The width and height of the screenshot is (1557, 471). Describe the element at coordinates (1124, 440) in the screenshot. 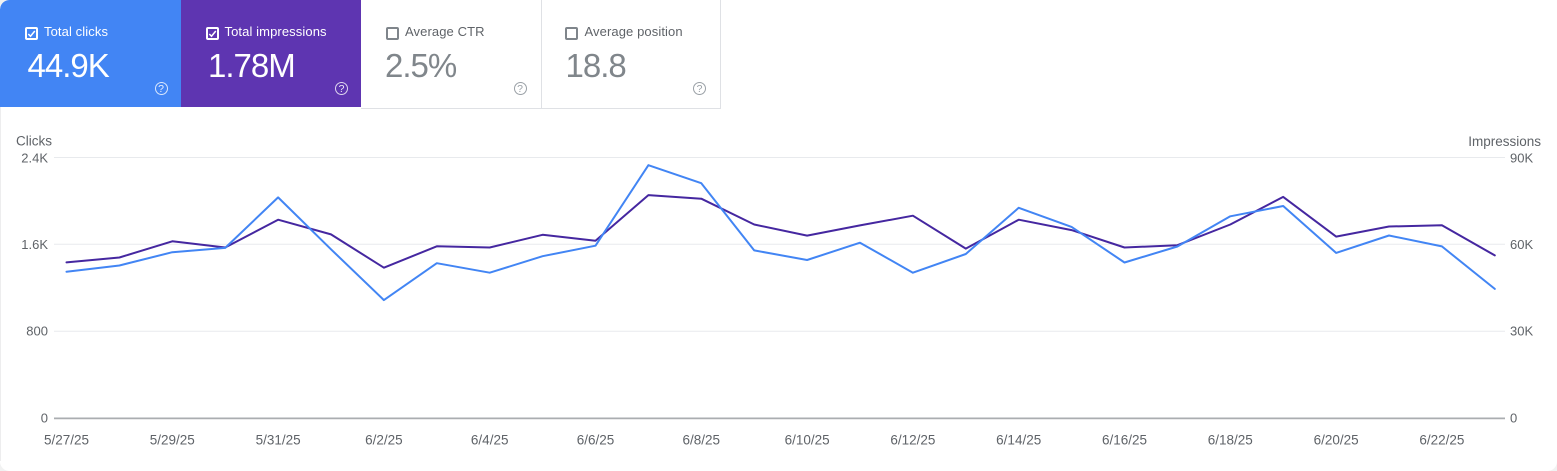

I see `svg-text: 6/16/25` at that location.